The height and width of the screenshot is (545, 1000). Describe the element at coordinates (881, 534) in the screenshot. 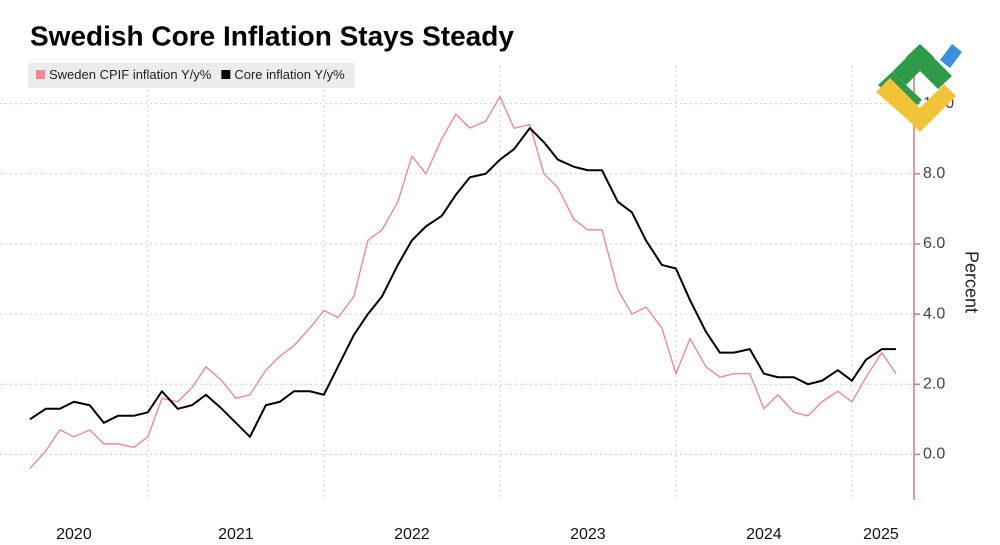

I see `x-tick-label: 2025` at that location.